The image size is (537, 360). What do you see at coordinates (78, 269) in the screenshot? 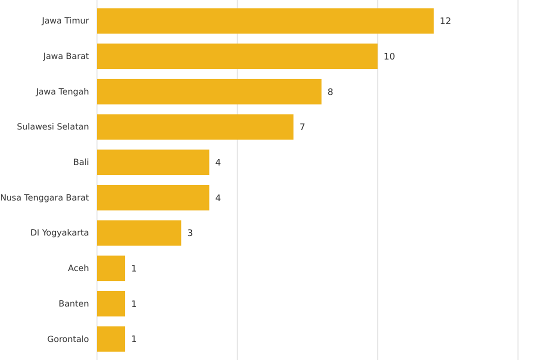
I see `y-tick-label: Aceh` at bounding box center [78, 269].